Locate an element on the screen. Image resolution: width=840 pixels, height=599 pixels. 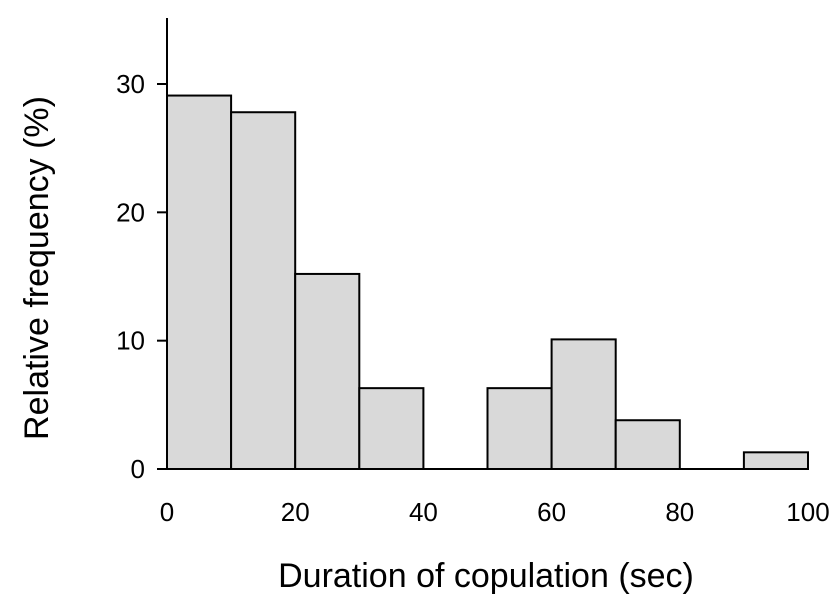
x-tick-label: 80 is located at coordinates (679, 512).